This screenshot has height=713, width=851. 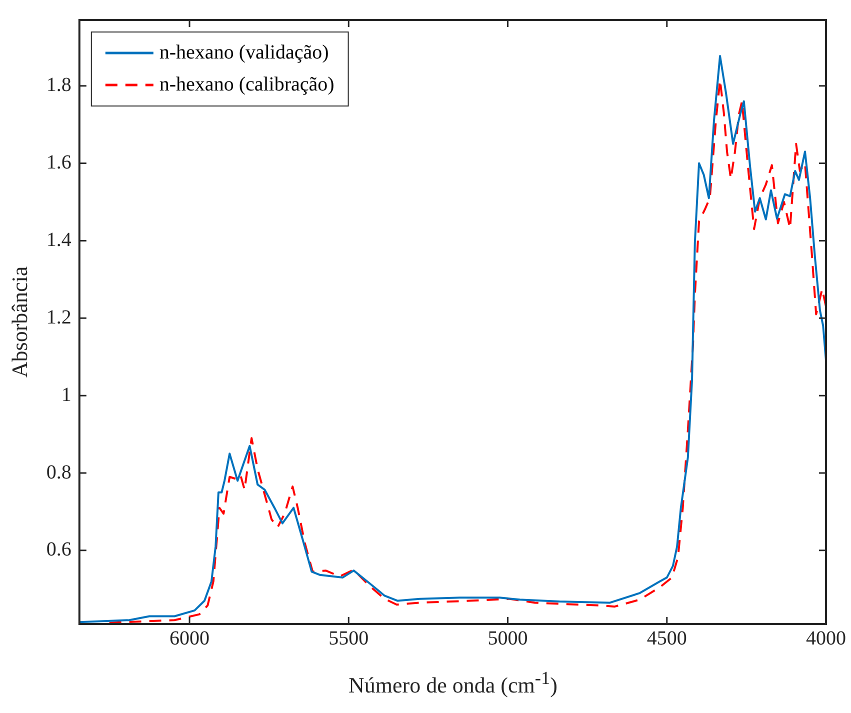 What do you see at coordinates (244, 52) in the screenshot?
I see `legend-label: n-hexano (validação)` at bounding box center [244, 52].